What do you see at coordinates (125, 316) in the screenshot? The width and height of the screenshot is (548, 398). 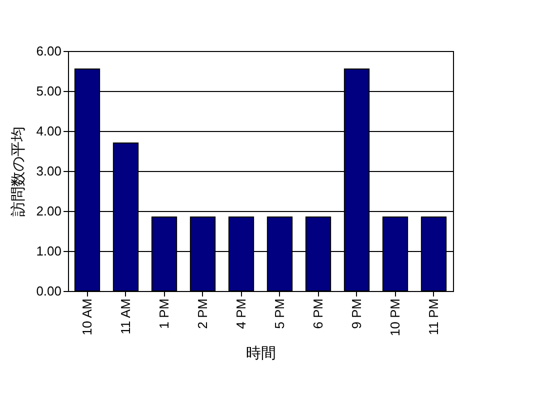 I see `x-tick-label: 11 AM` at bounding box center [125, 316].